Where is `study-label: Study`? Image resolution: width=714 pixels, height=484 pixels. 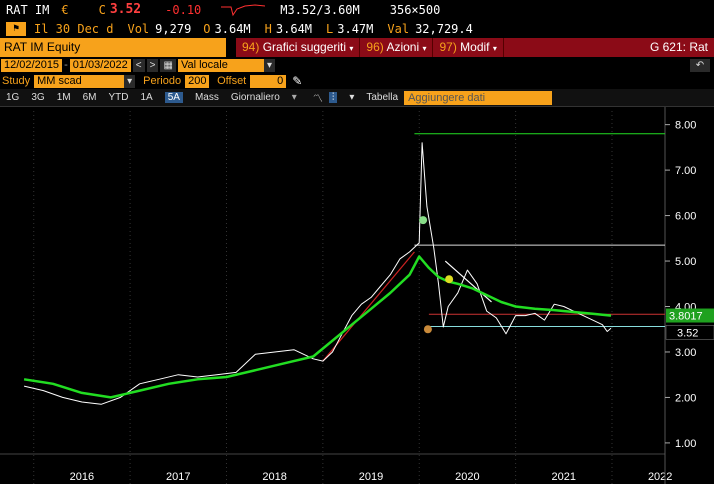
study-label: Study is located at coordinates (16, 81).